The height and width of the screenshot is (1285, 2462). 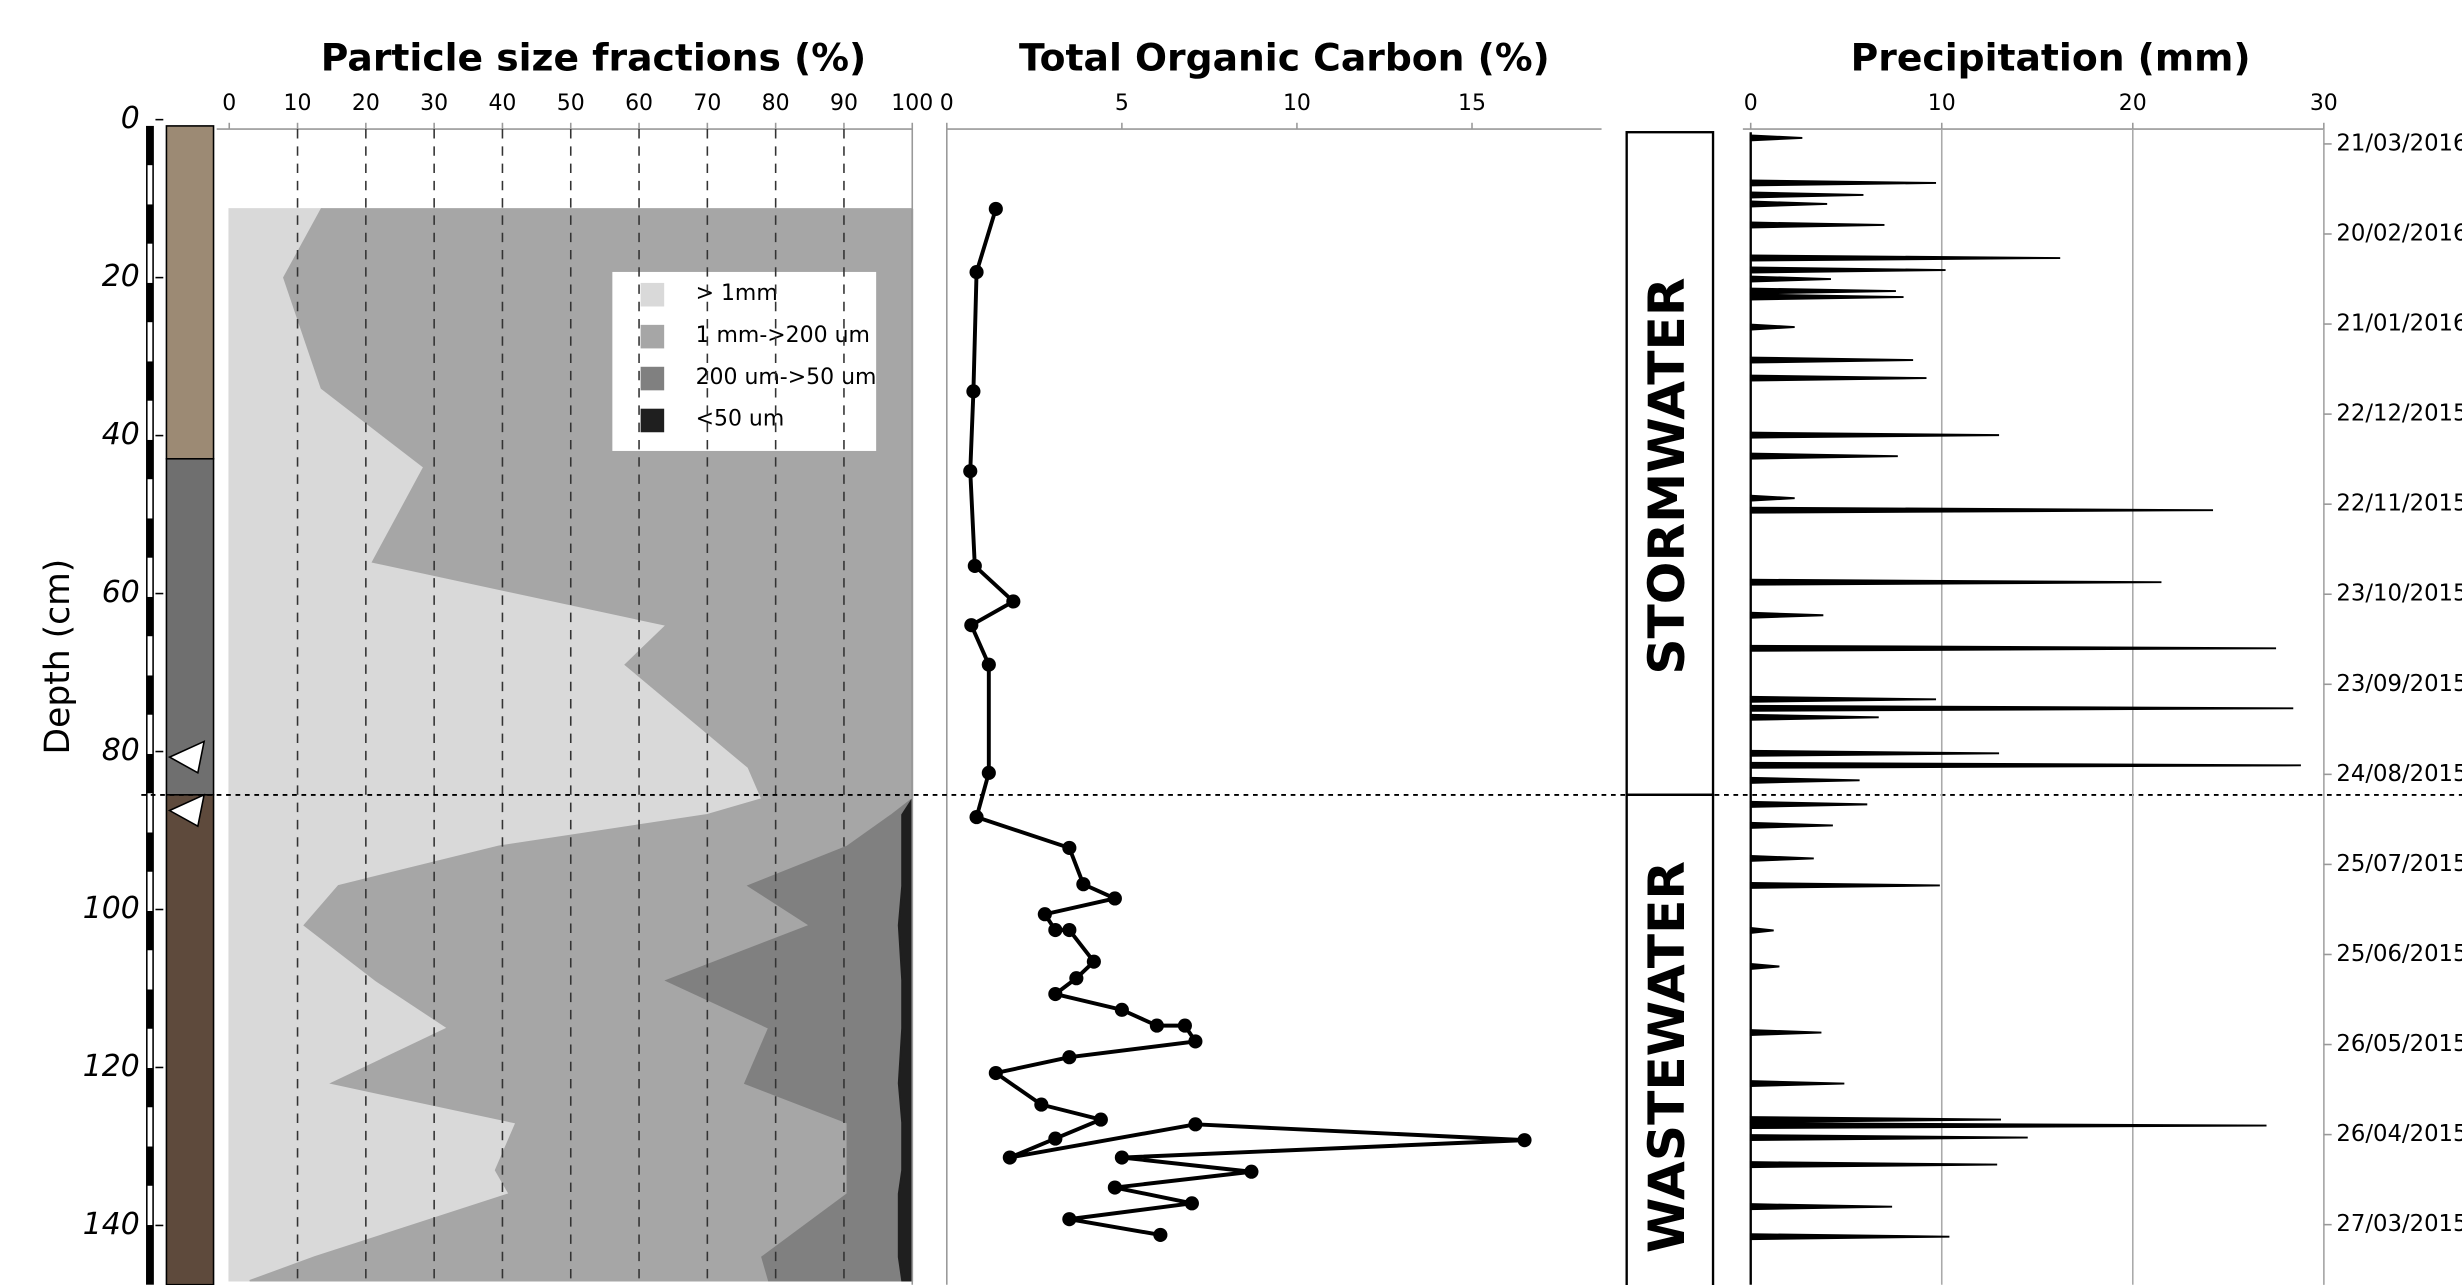 What do you see at coordinates (740, 419) in the screenshot?
I see `legend-label: <50 um` at bounding box center [740, 419].